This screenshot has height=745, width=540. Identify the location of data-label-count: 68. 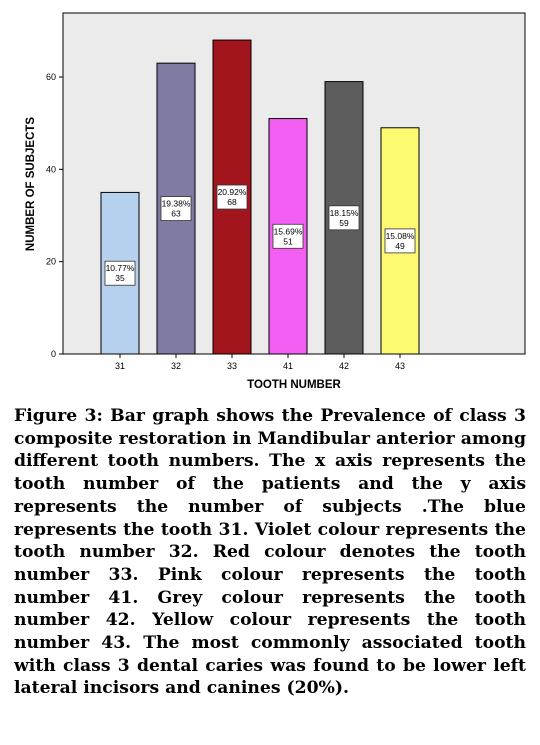
(232, 202).